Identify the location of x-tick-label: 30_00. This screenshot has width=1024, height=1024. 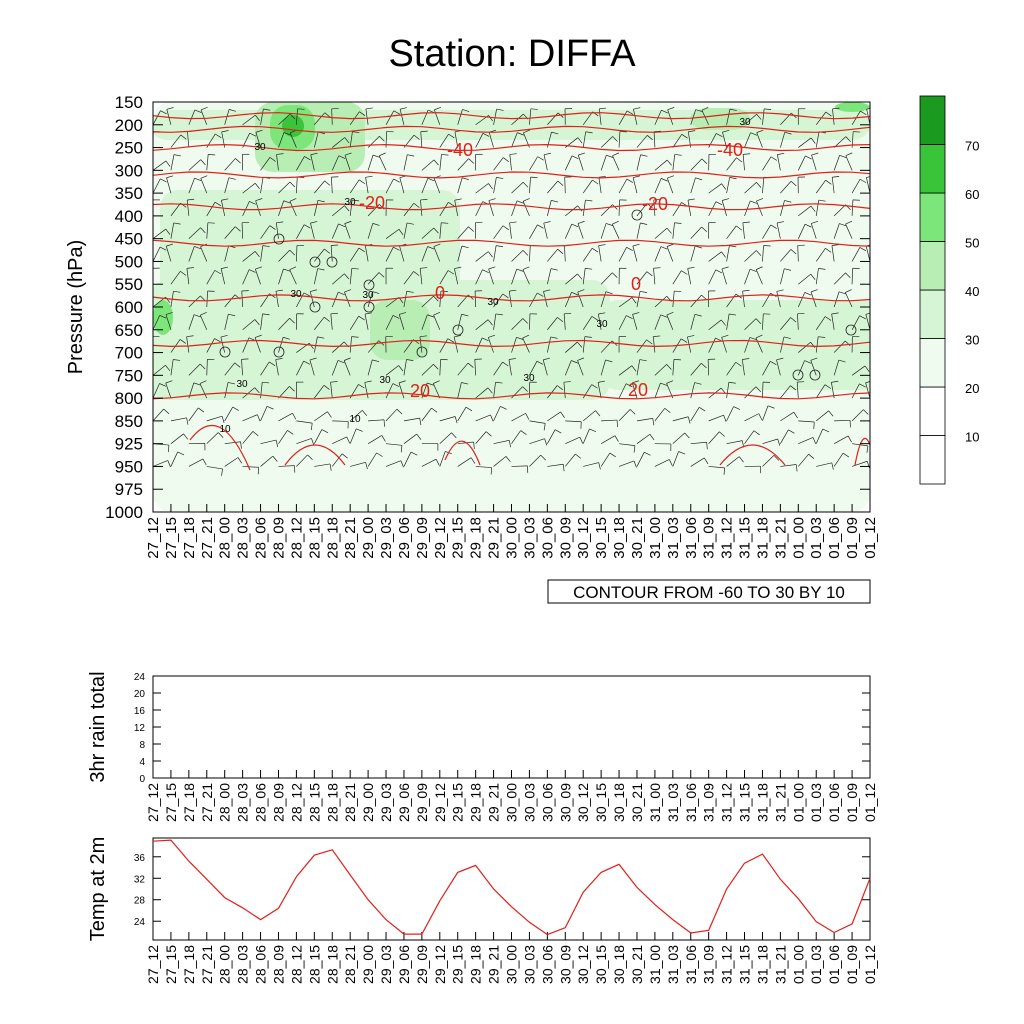
(512, 964).